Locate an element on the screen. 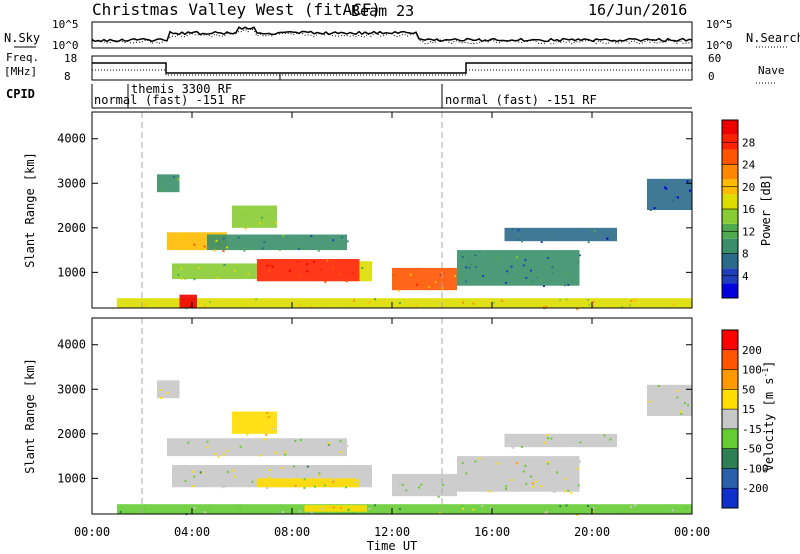 Image resolution: width=800 pixels, height=554 pixels. power-ytick-label: 4000 is located at coordinates (71, 139).